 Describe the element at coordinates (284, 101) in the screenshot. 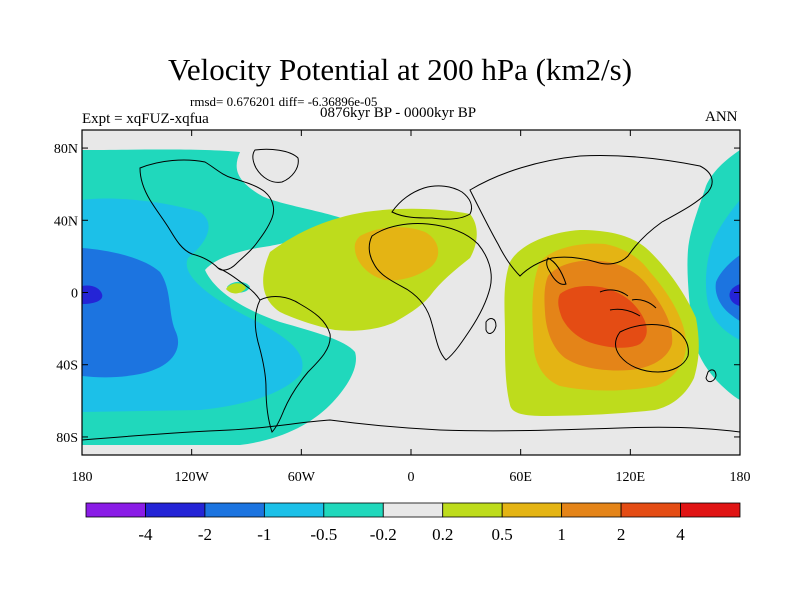

I see `stats-line: rmsd= 0.676201 diff= -6.36896e-05` at that location.